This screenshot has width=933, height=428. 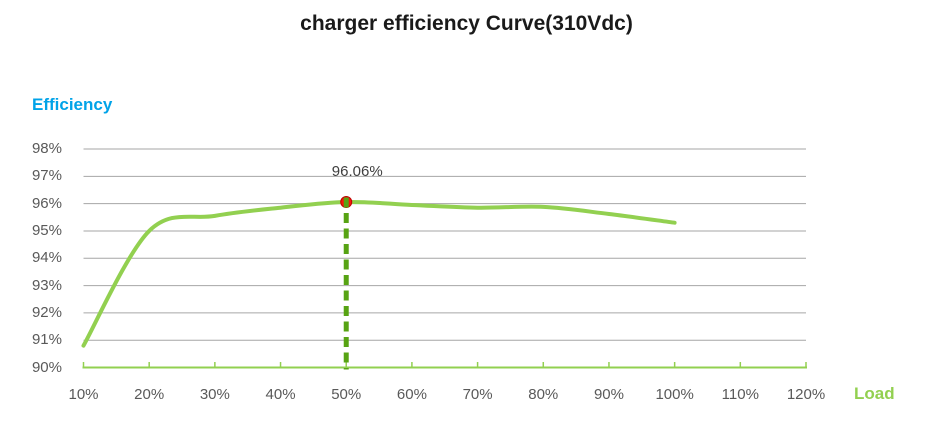 What do you see at coordinates (477, 394) in the screenshot?
I see `x-tick-label: 70%` at bounding box center [477, 394].